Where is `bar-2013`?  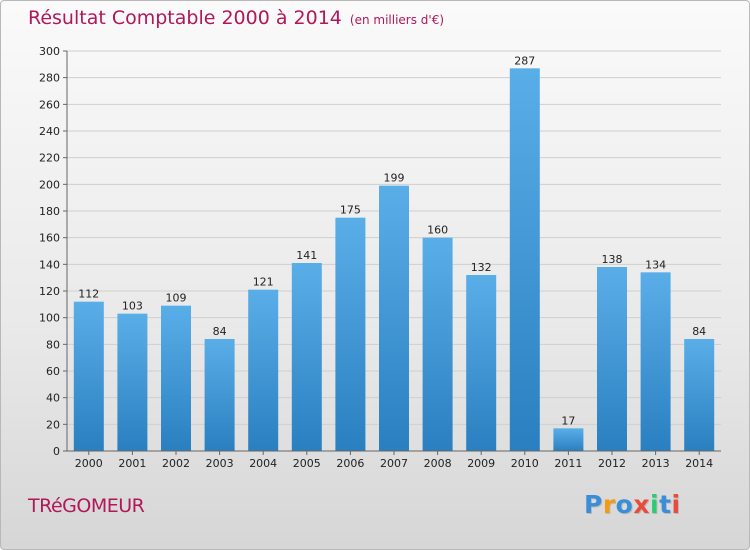
bar-2013 is located at coordinates (655, 361).